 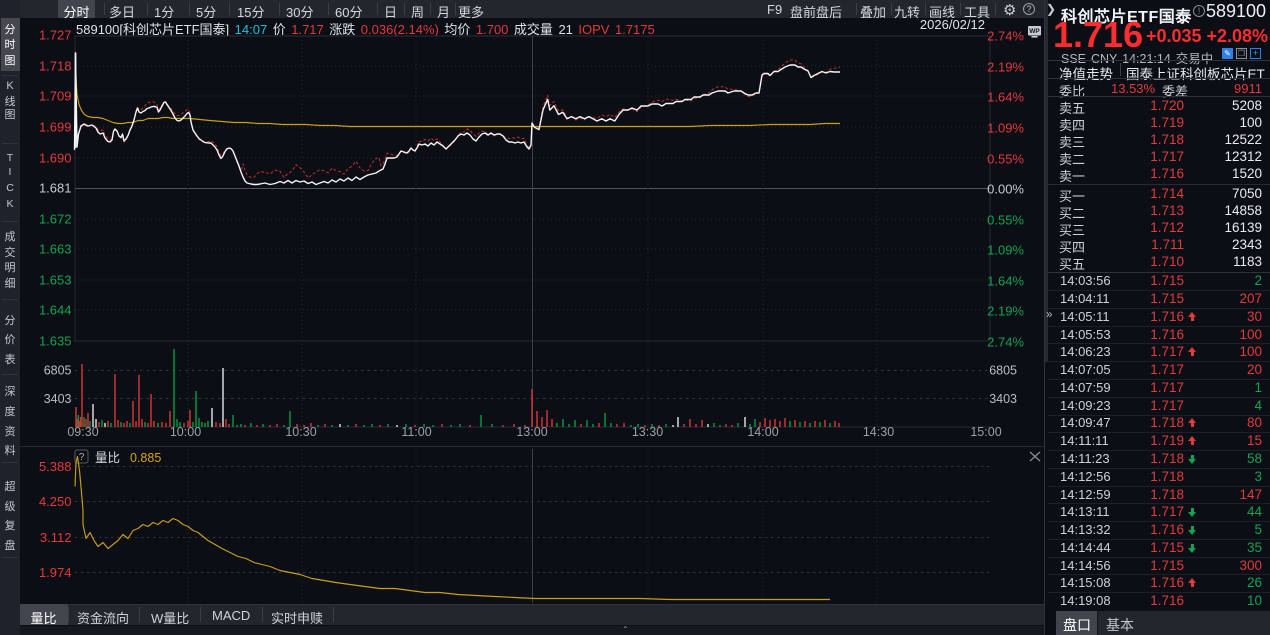 I want to click on svg-text: 1.672, so click(x=55, y=219).